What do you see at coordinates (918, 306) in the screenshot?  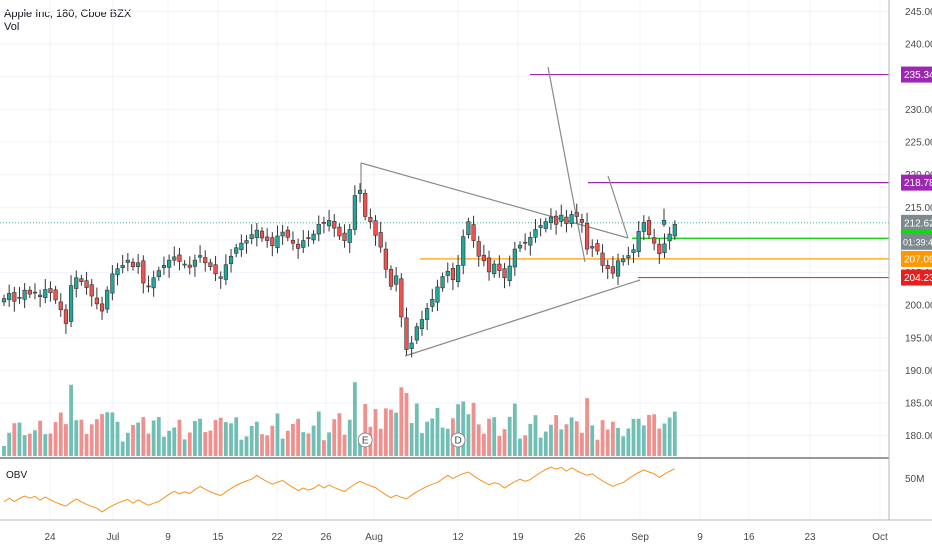 I see `price-tick-label: 200.00` at bounding box center [918, 306].